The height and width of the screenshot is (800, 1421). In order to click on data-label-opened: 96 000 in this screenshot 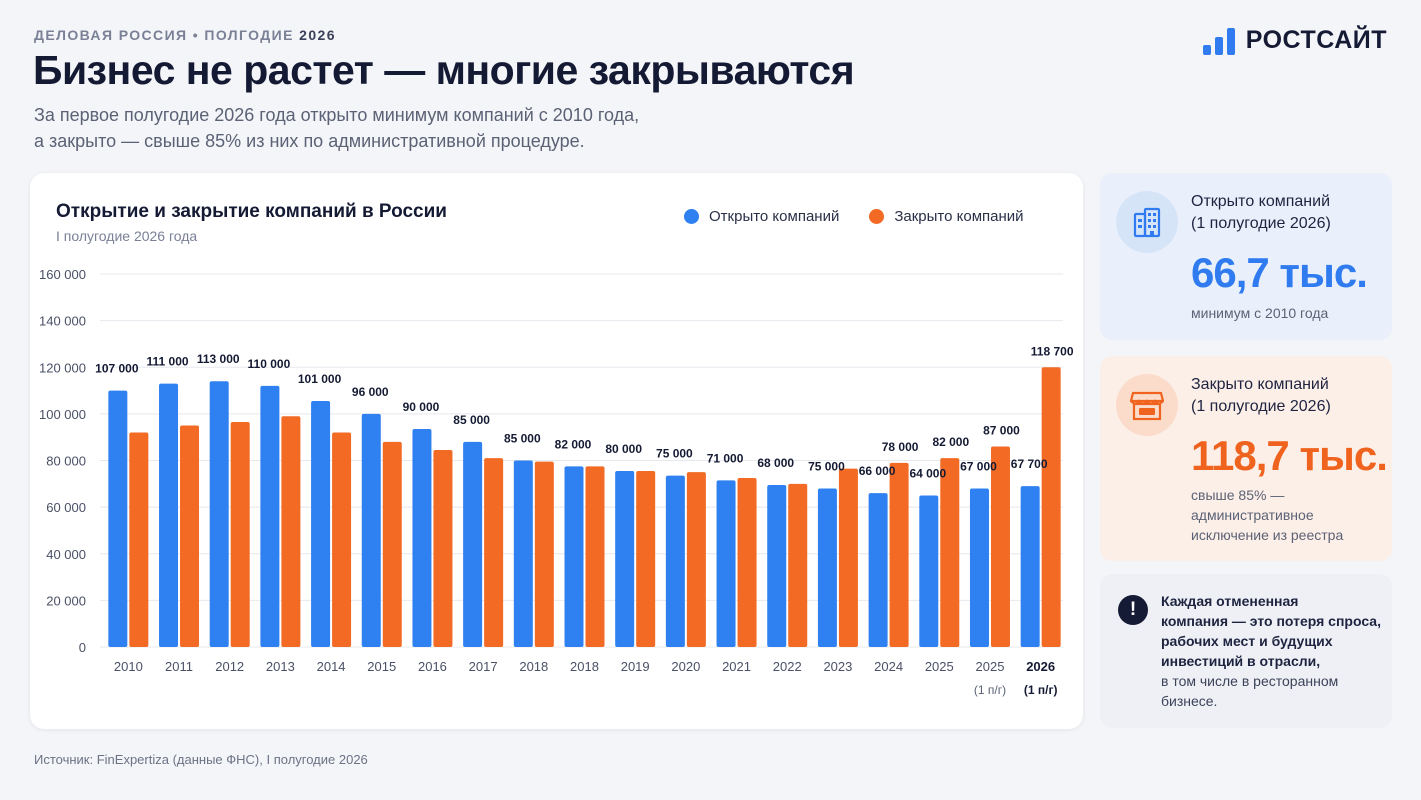, I will do `click(370, 392)`.